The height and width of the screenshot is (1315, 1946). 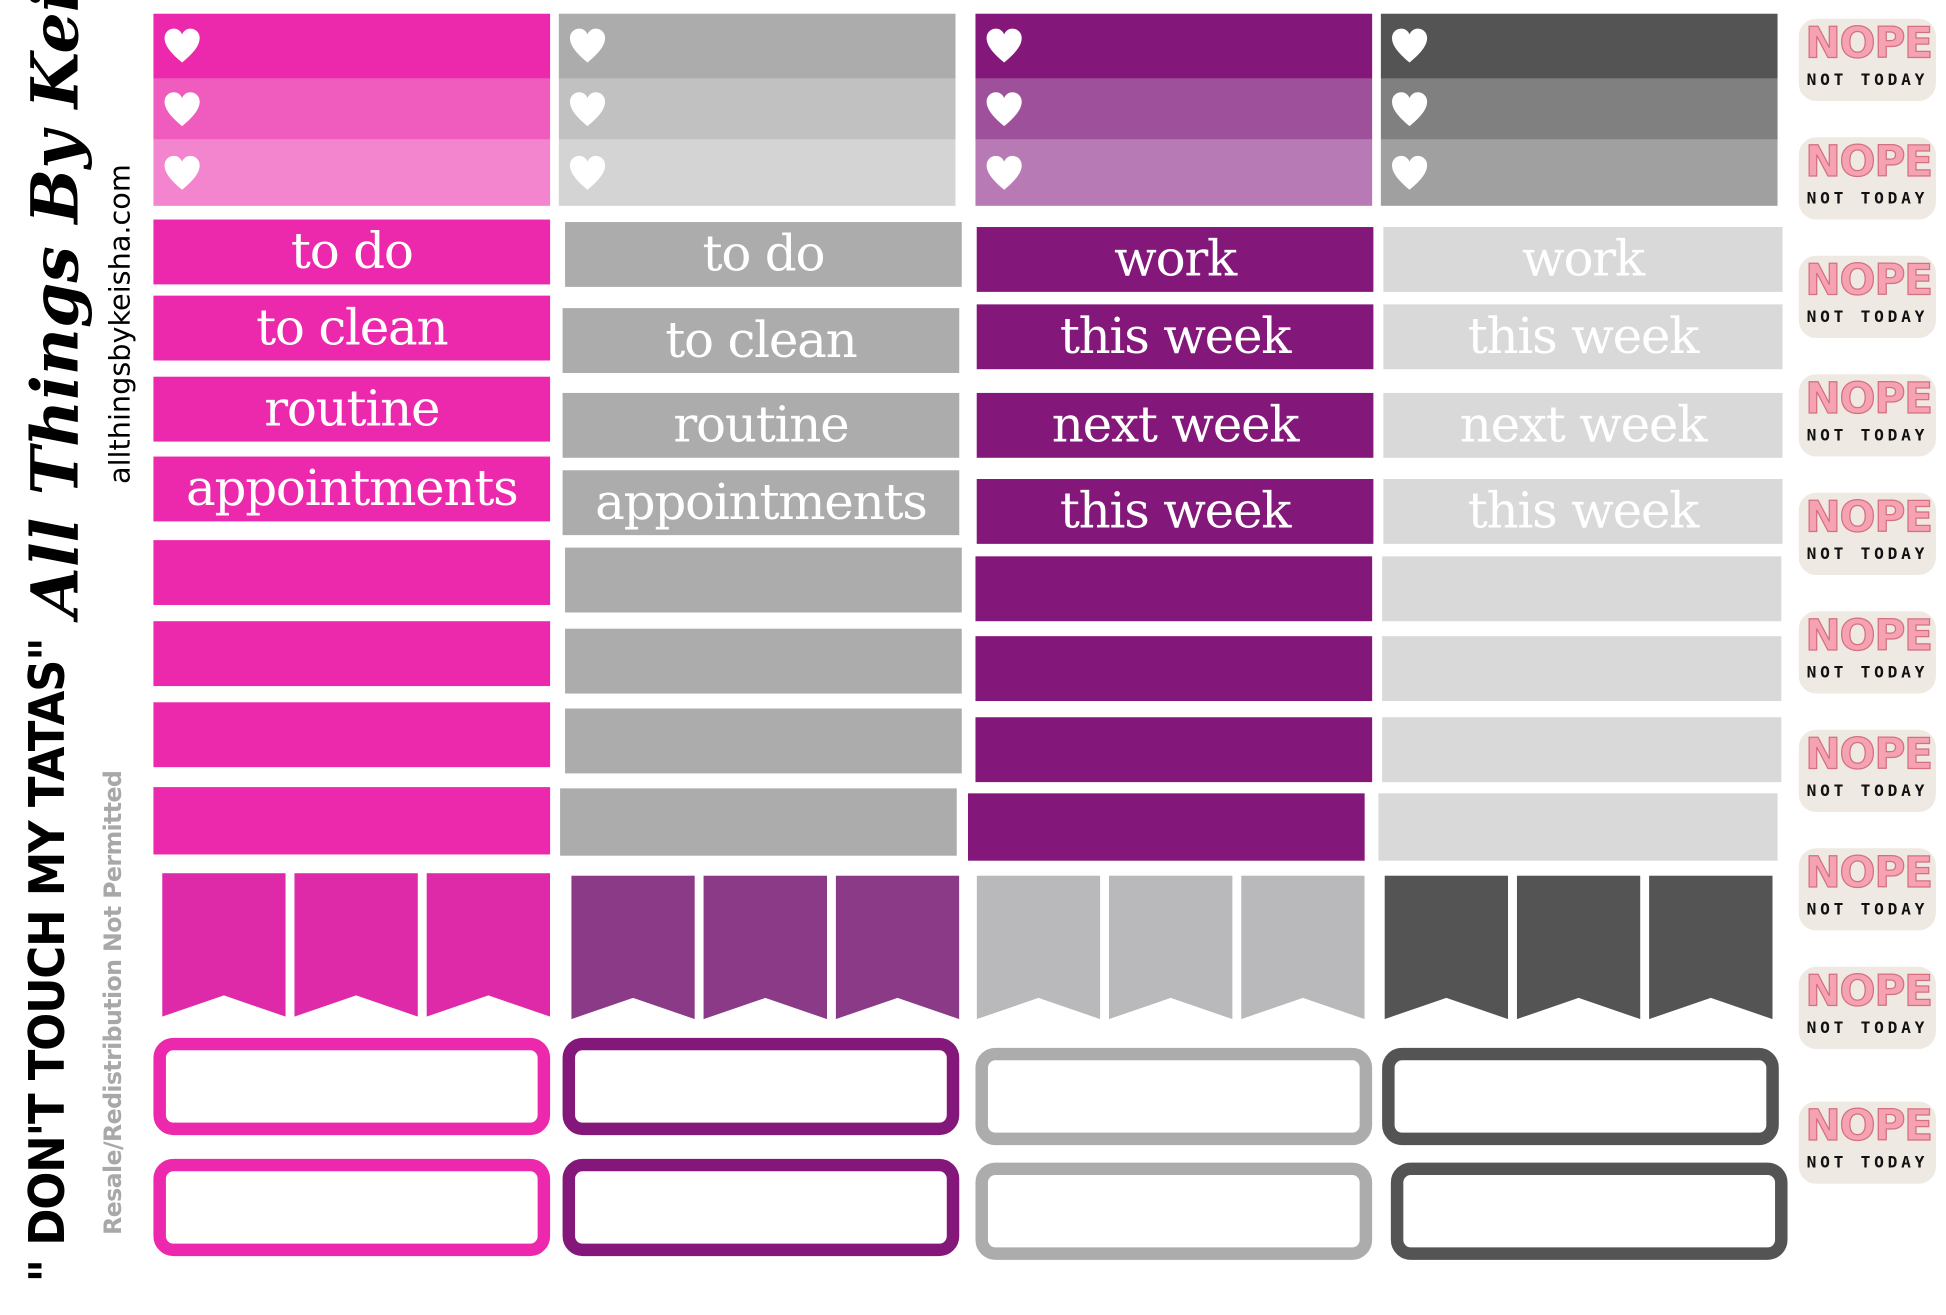 I want to click on notice-text: Resale/Redistribution Not Permitted, so click(x=113, y=1002).